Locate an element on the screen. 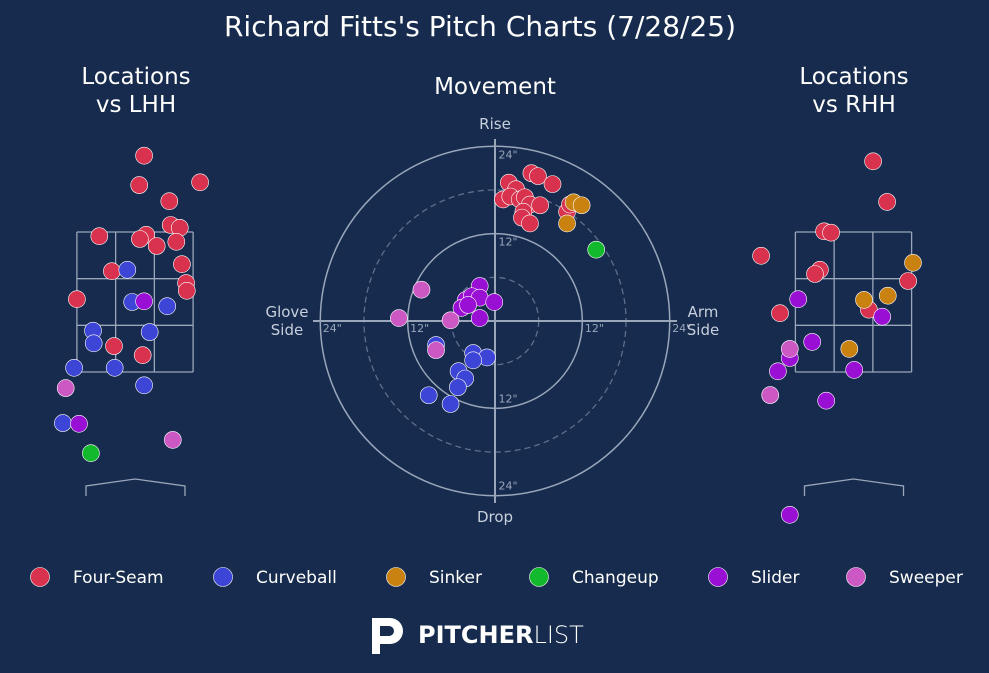 The height and width of the screenshot is (673, 989). logo: PITCHER LIST is located at coordinates (476, 635).